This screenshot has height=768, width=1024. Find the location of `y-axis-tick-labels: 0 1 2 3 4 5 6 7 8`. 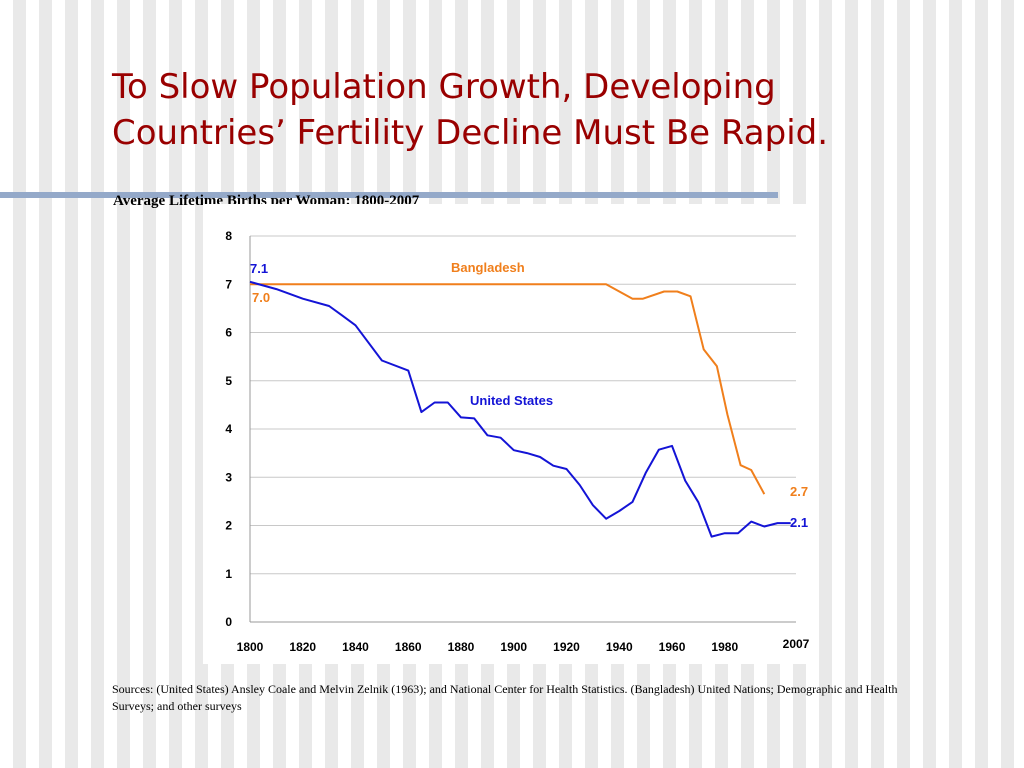

y-axis-tick-labels: 0 1 2 3 4 5 6 7 8 is located at coordinates (228, 429).